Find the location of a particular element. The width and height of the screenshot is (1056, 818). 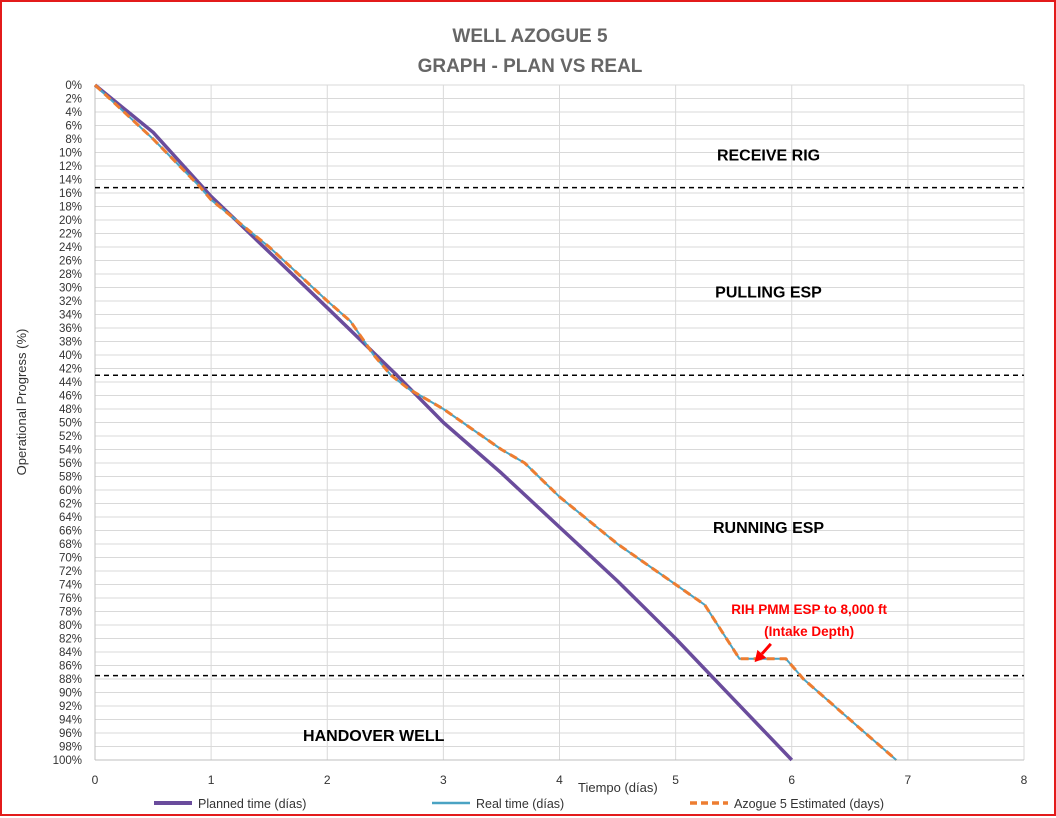

y-tick-label: 12% is located at coordinates (70, 167).